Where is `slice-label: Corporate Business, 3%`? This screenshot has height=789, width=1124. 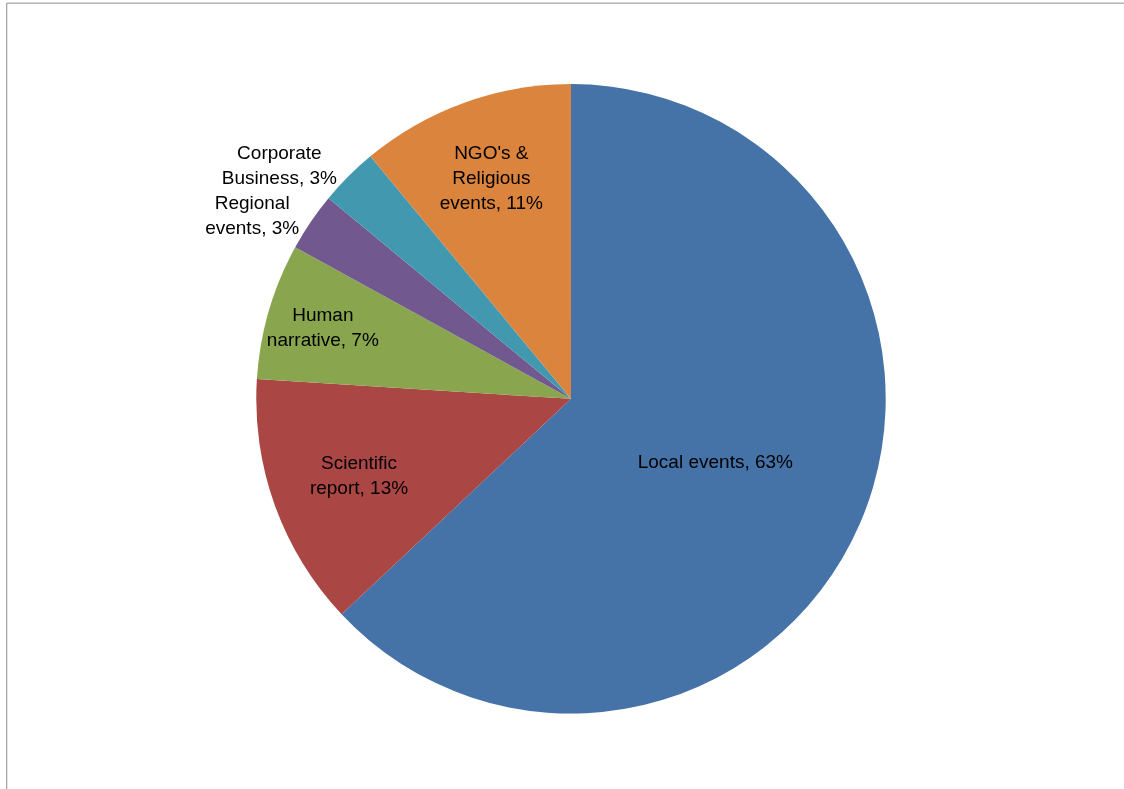
slice-label: Corporate Business, 3% is located at coordinates (279, 165).